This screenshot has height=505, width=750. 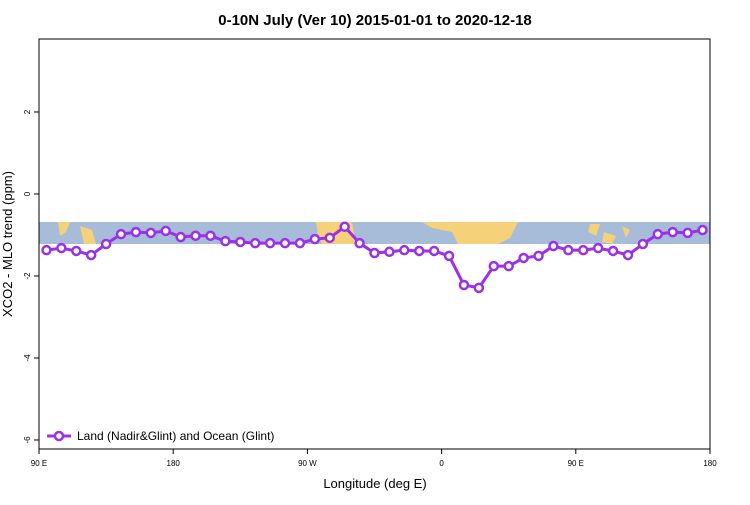 What do you see at coordinates (7, 244) in the screenshot?
I see `y-axis-label: XCO2 - MLO trend (ppm)` at bounding box center [7, 244].